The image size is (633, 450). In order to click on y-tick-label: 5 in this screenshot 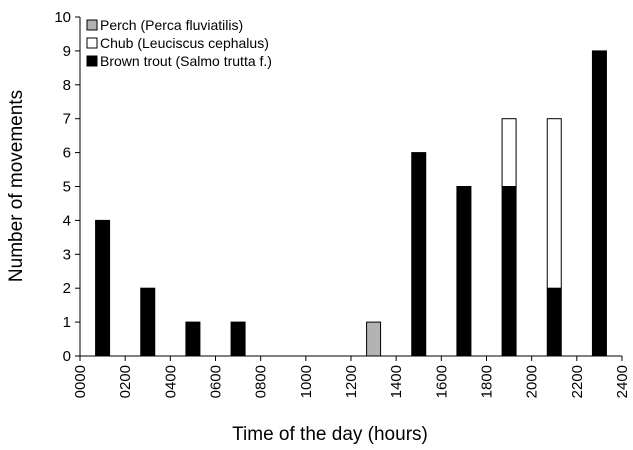, I will do `click(67, 187)`.